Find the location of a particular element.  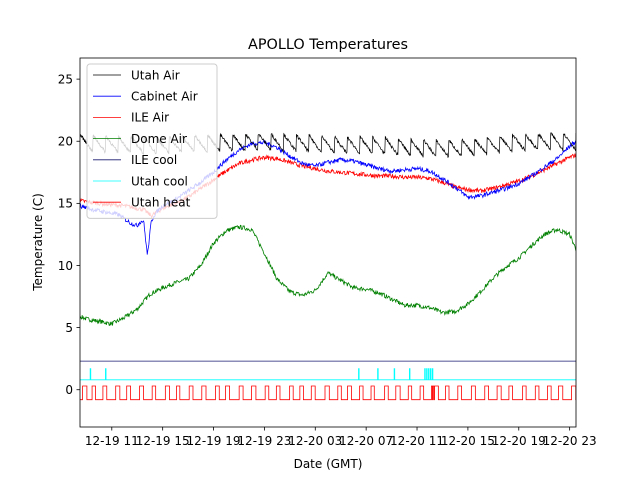

x-tick-label: 12-20 19 is located at coordinates (519, 441).